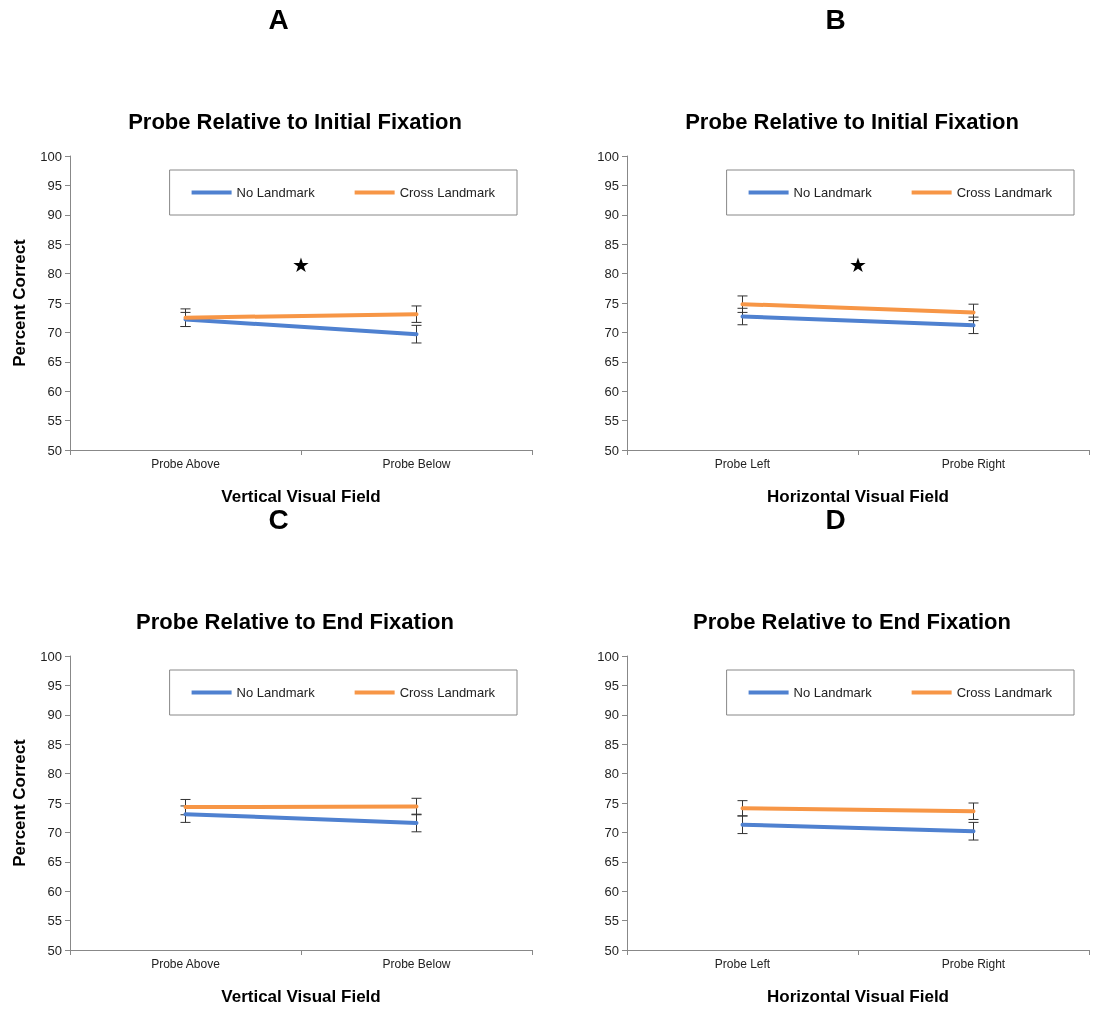 The width and height of the screenshot is (1114, 1021). What do you see at coordinates (835, 519) in the screenshot?
I see `chart-title: D` at bounding box center [835, 519].